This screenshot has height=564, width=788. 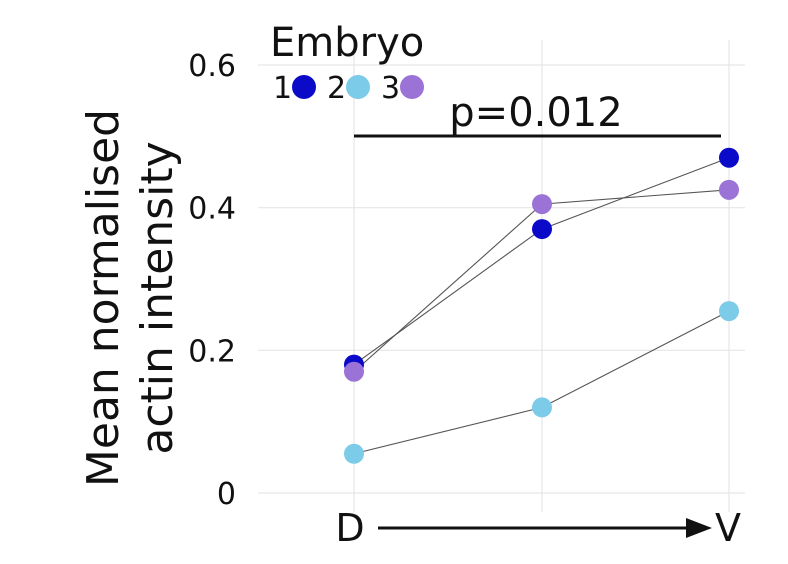 What do you see at coordinates (103, 298) in the screenshot?
I see `y-axis-title-line1: Mean normalised` at bounding box center [103, 298].